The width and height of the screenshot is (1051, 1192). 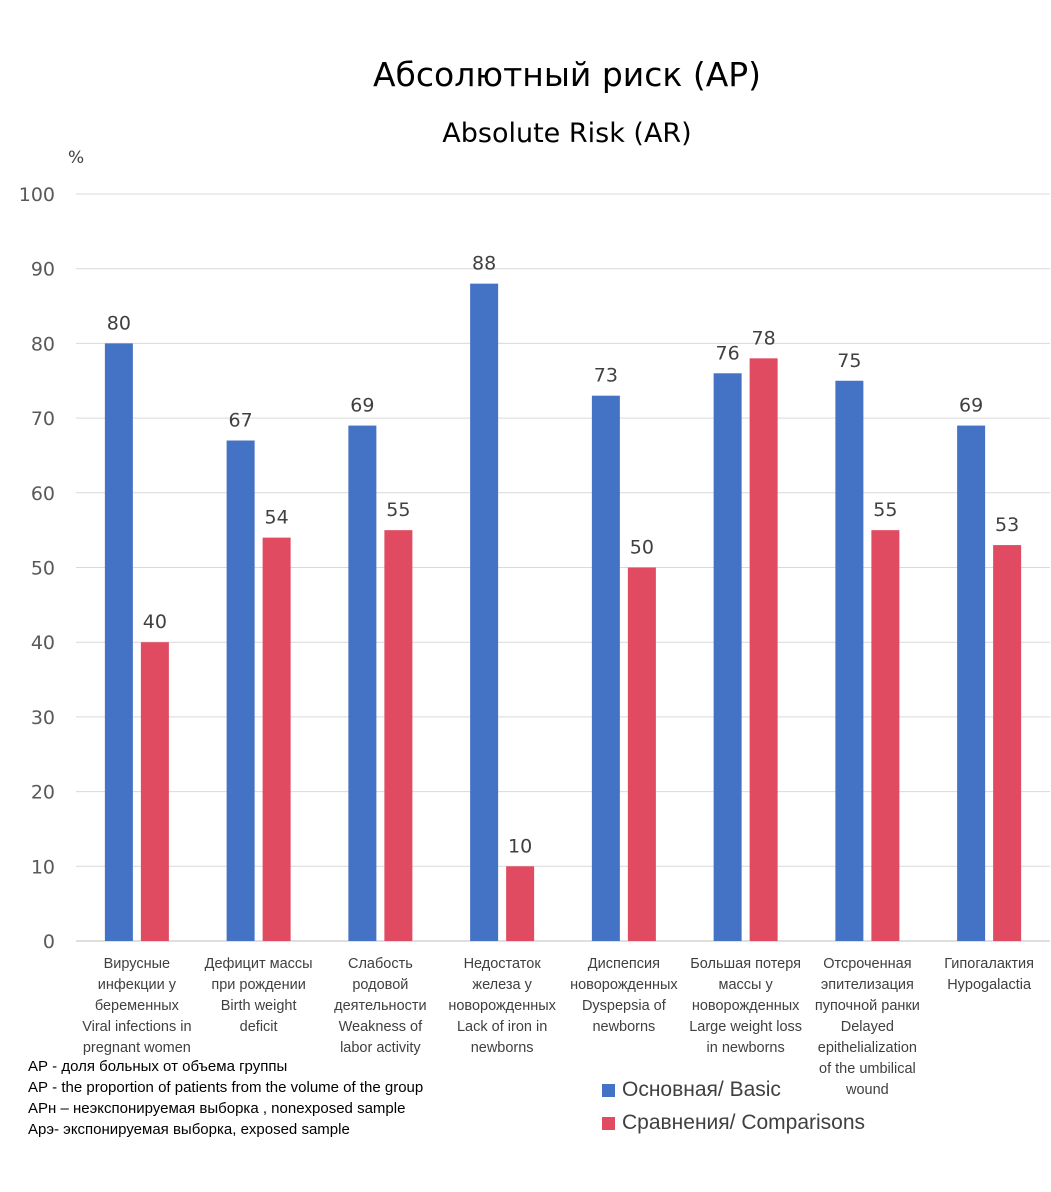 What do you see at coordinates (1007, 525) in the screenshot?
I see `data-label: 53` at bounding box center [1007, 525].